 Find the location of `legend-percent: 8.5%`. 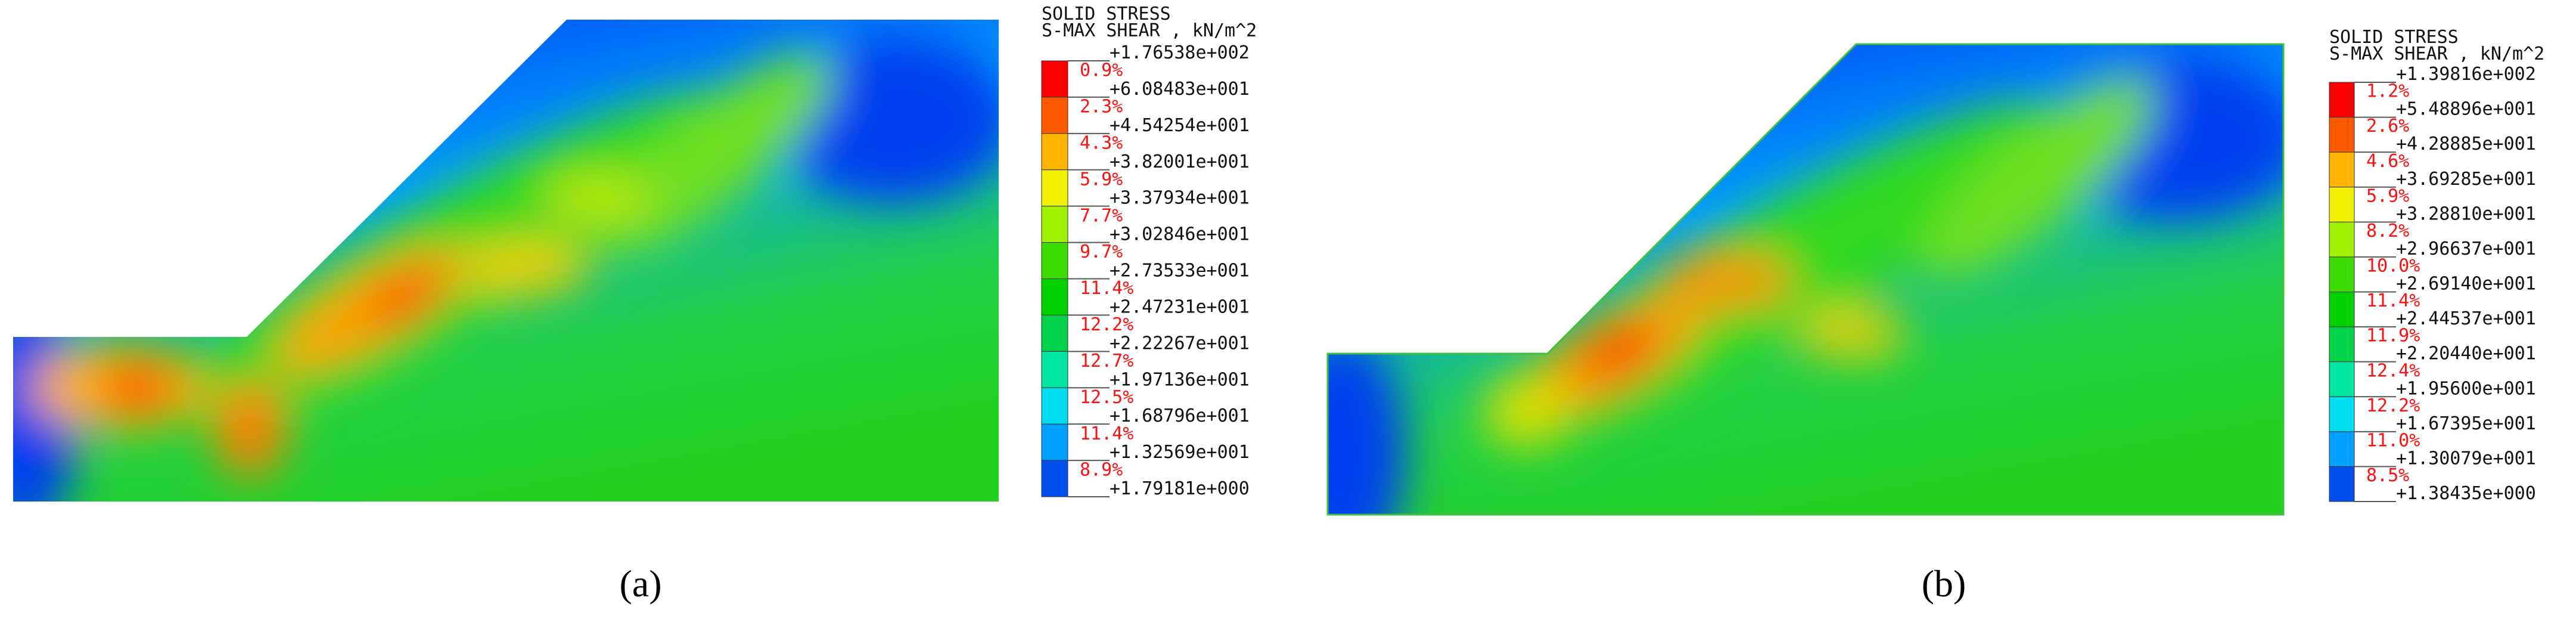

legend-percent: 8.5% is located at coordinates (2387, 476).